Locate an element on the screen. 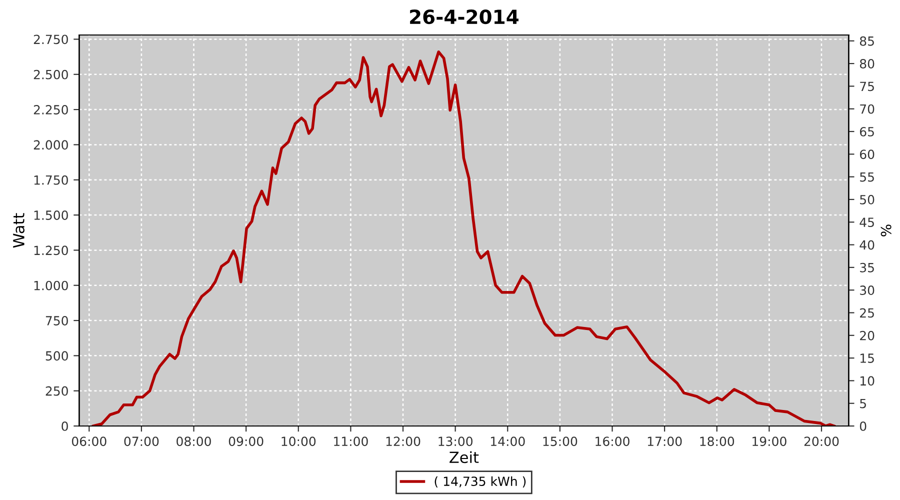 The width and height of the screenshot is (900, 500). x-tick-label: 17:00 is located at coordinates (665, 441).